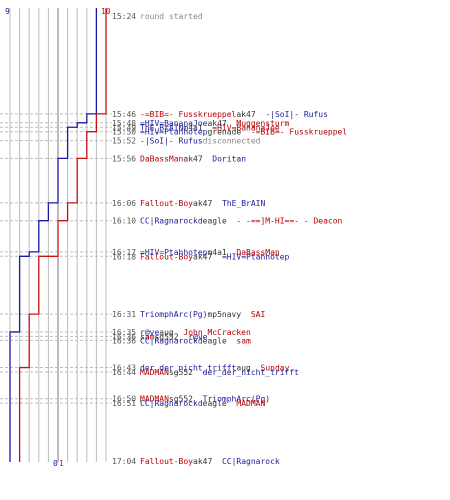 The height and width of the screenshot is (500, 450). I want to click on bottom-blue-label: 0, so click(55, 463).